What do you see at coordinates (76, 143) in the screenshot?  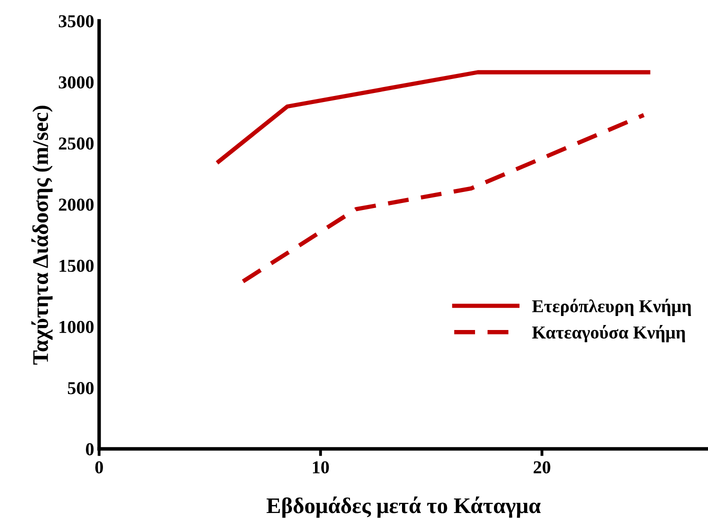 I see `y-tick-label: 2500` at bounding box center [76, 143].